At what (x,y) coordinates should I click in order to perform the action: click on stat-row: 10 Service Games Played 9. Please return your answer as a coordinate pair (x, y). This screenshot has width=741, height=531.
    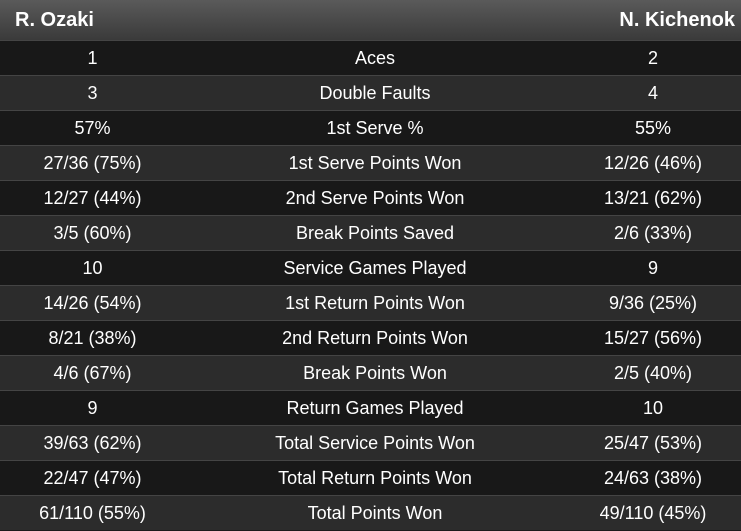
    Looking at the image, I should click on (370, 267).